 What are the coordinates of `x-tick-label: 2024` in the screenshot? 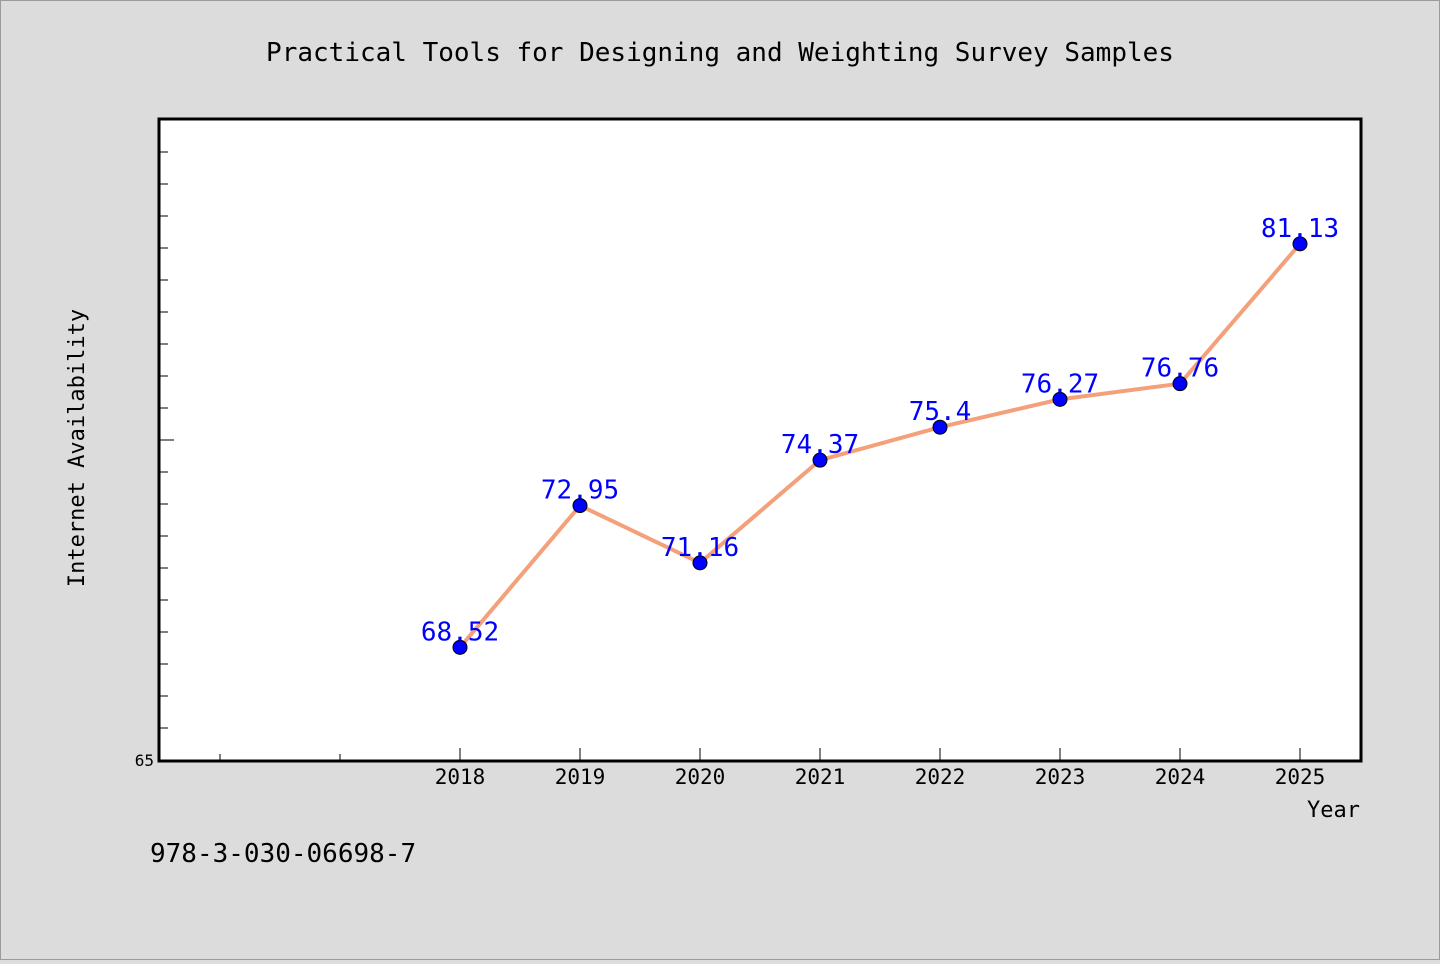 It's located at (1180, 777).